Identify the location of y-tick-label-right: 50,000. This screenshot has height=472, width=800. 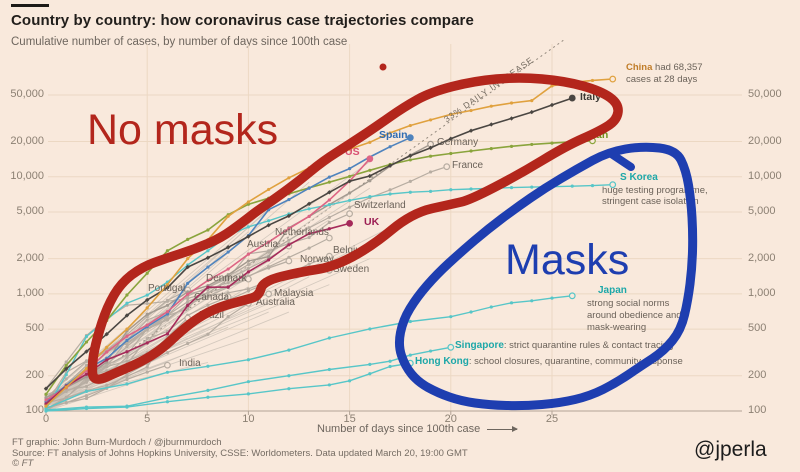
(765, 93).